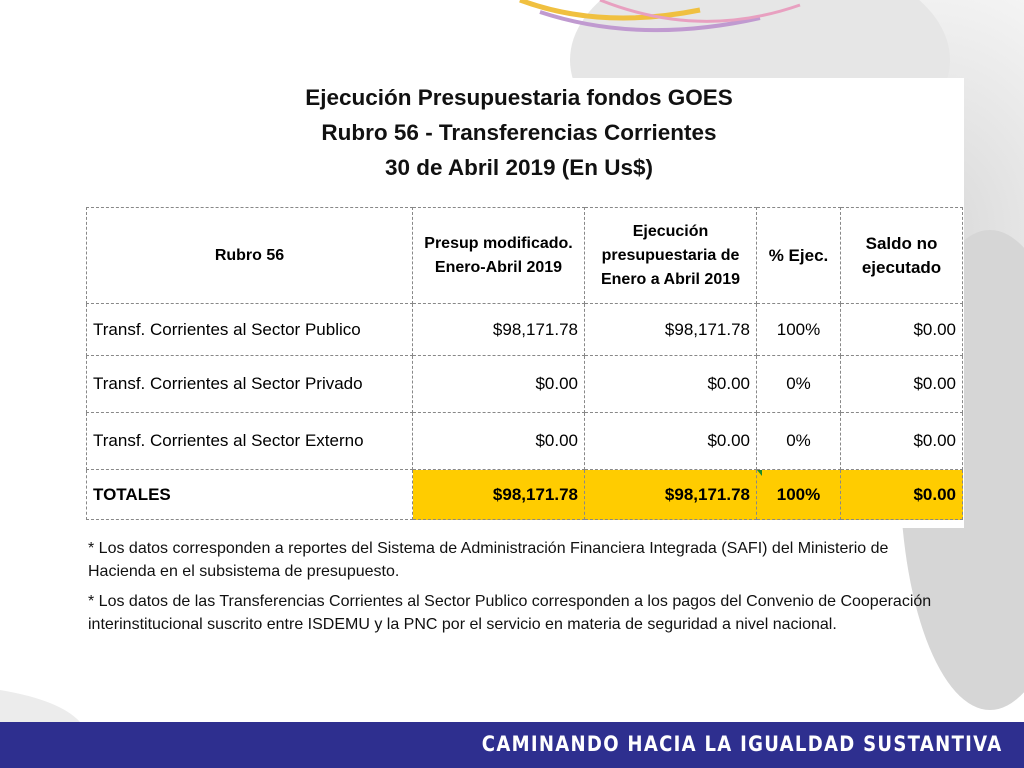 This screenshot has width=1024, height=768. Describe the element at coordinates (498, 494) in the screenshot. I see `totals-presup: $98,171.78` at that location.